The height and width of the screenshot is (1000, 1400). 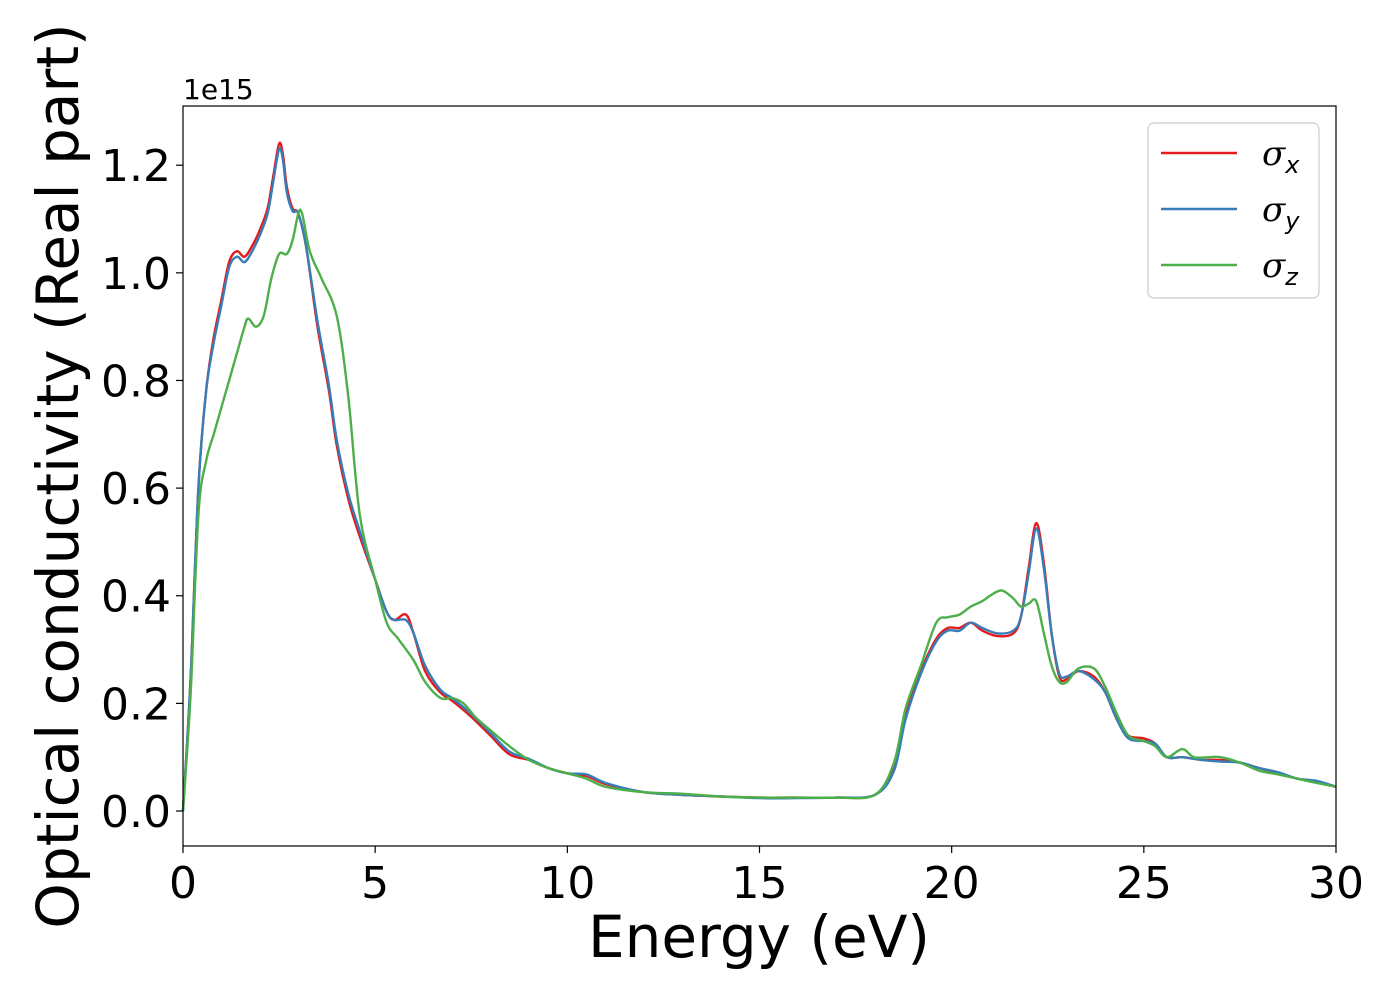 What do you see at coordinates (136, 704) in the screenshot?
I see `y-tick-label: 0.2` at bounding box center [136, 704].